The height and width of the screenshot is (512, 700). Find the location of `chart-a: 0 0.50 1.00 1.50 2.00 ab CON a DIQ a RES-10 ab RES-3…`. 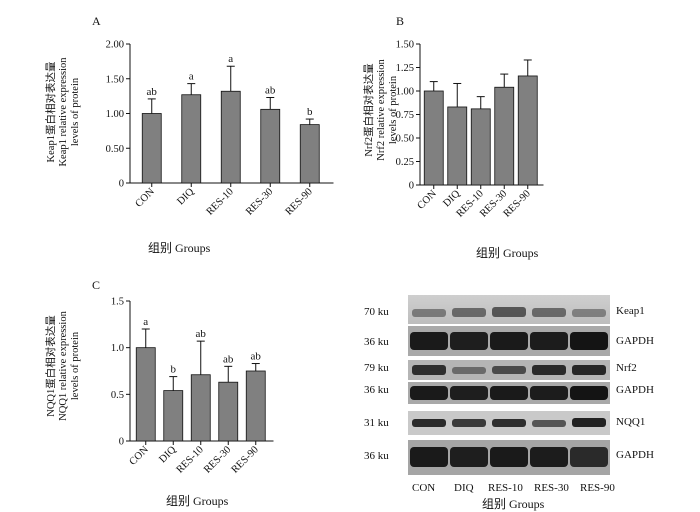

chart-a: 0 0.50 1.00 1.50 2.00 ab CON a DIQ a RES-10 ab RES-3… is located at coordinates (220, 129).